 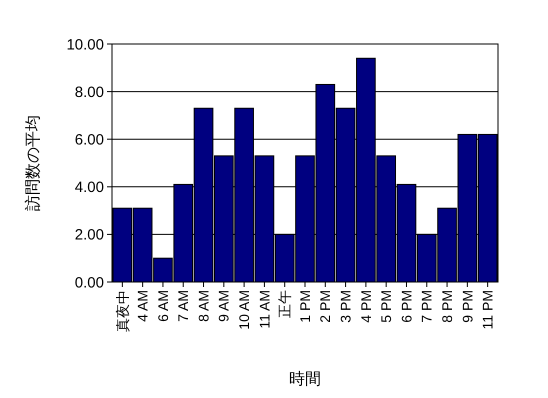 What do you see at coordinates (406, 306) in the screenshot?
I see `x-tick-label: 6 PM` at bounding box center [406, 306].